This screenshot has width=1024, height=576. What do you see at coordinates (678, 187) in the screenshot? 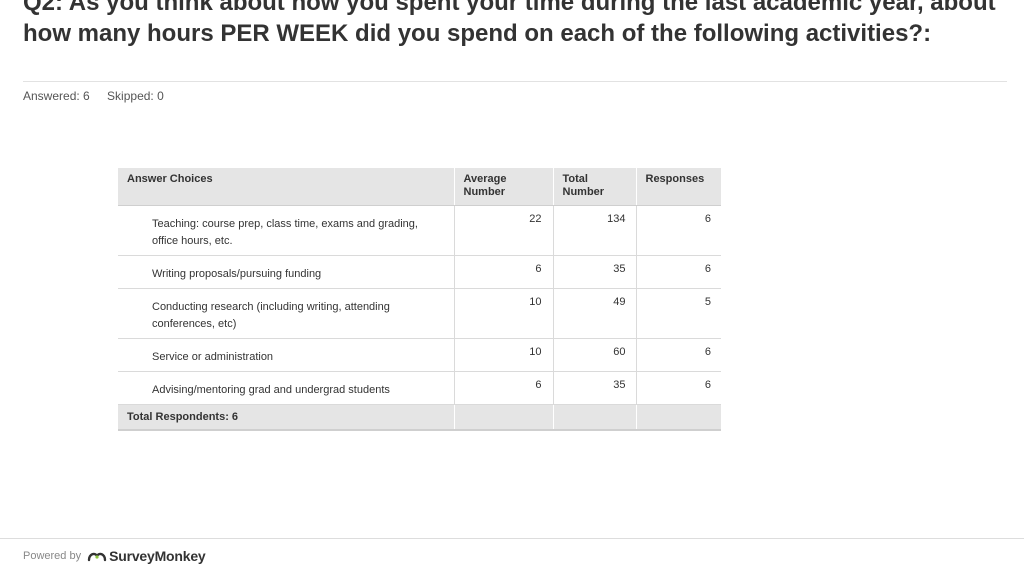
I see `header-responses: Responses` at bounding box center [678, 187].